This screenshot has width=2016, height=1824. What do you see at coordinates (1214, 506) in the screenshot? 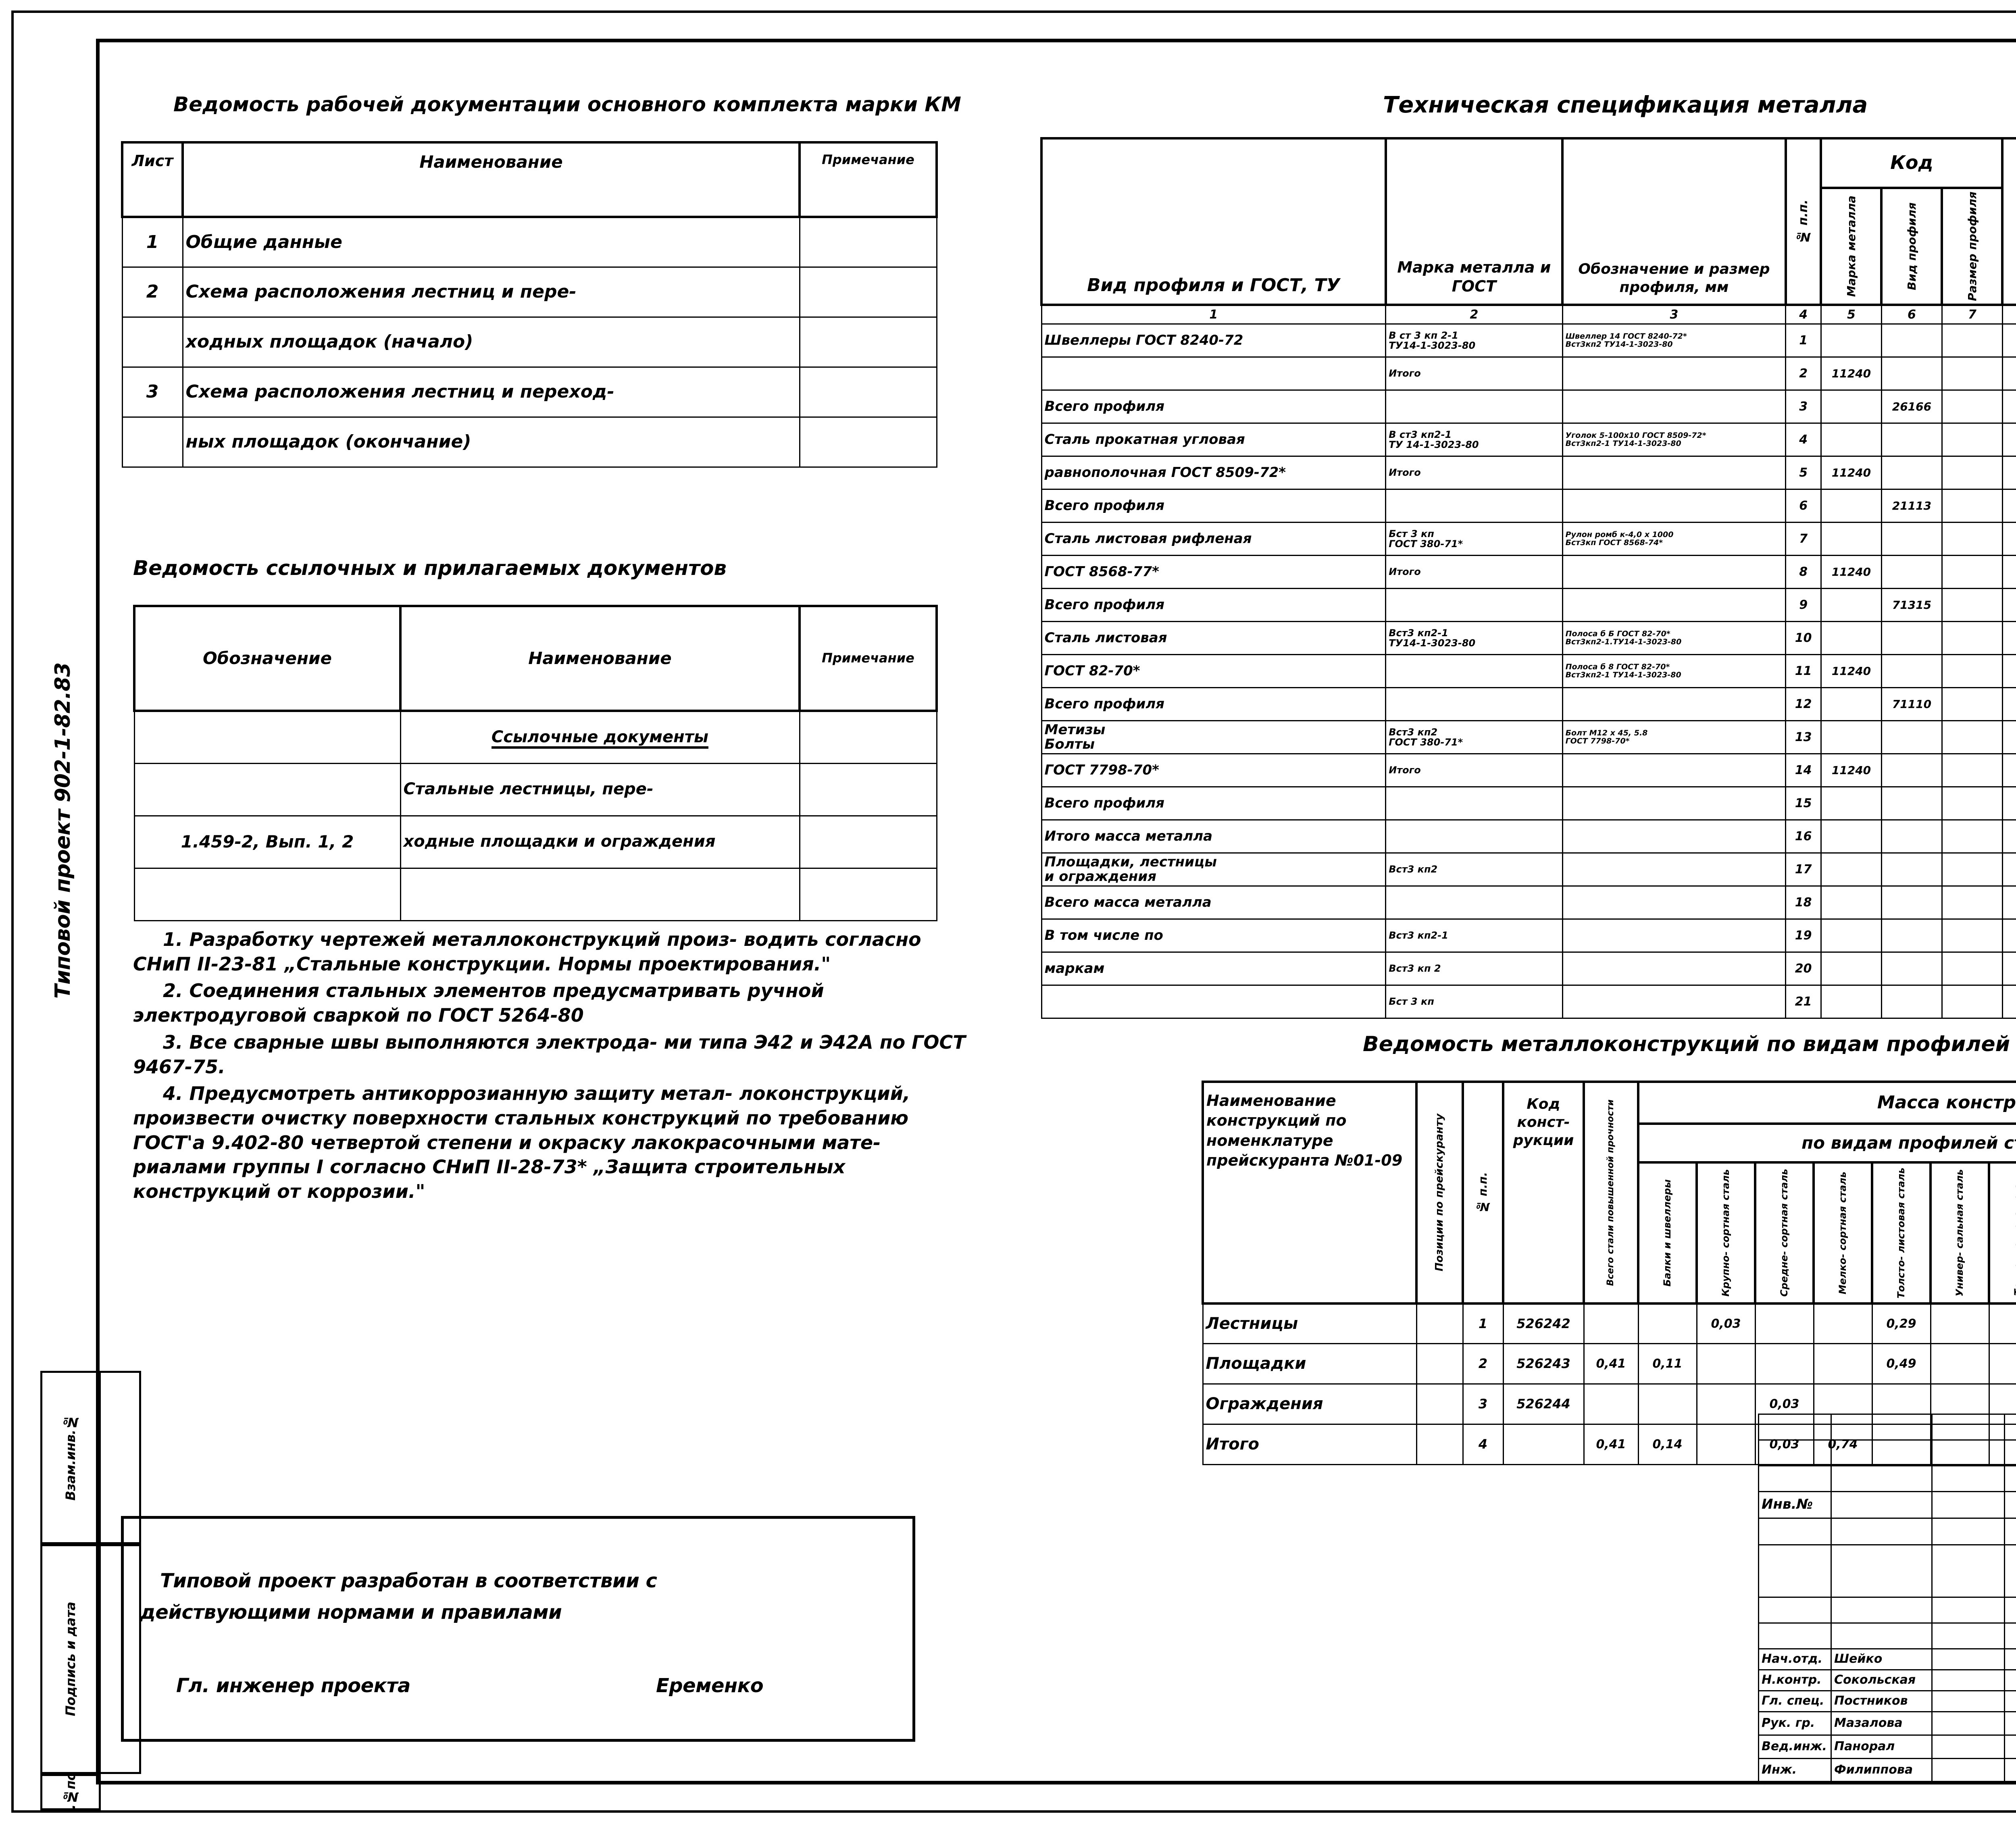
I see `spec-row-profile: Всего профиля` at bounding box center [1214, 506].